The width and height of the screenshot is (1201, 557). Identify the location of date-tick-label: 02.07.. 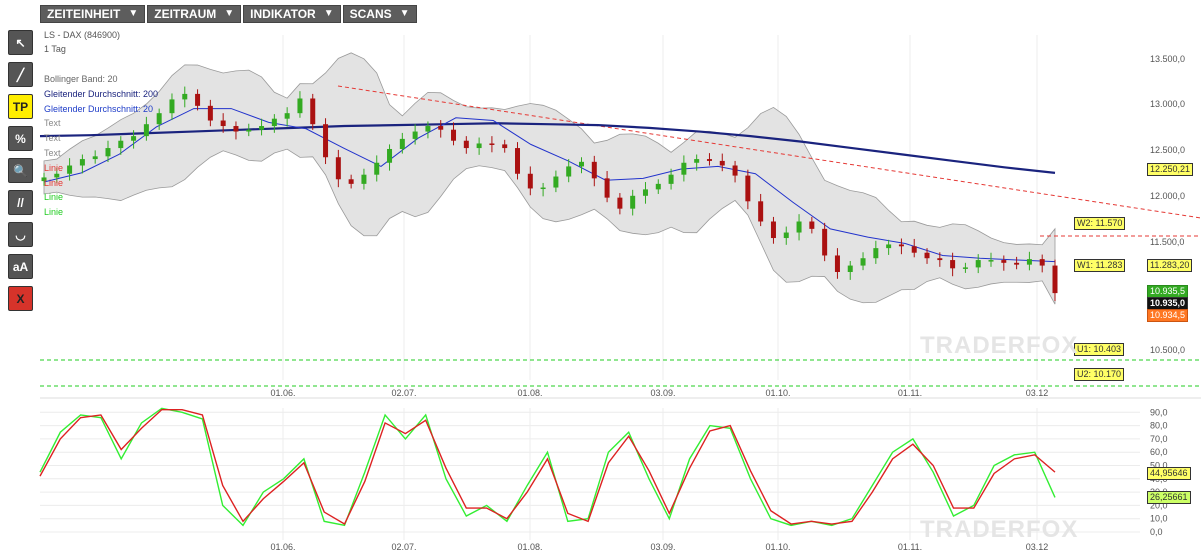
(403, 393).